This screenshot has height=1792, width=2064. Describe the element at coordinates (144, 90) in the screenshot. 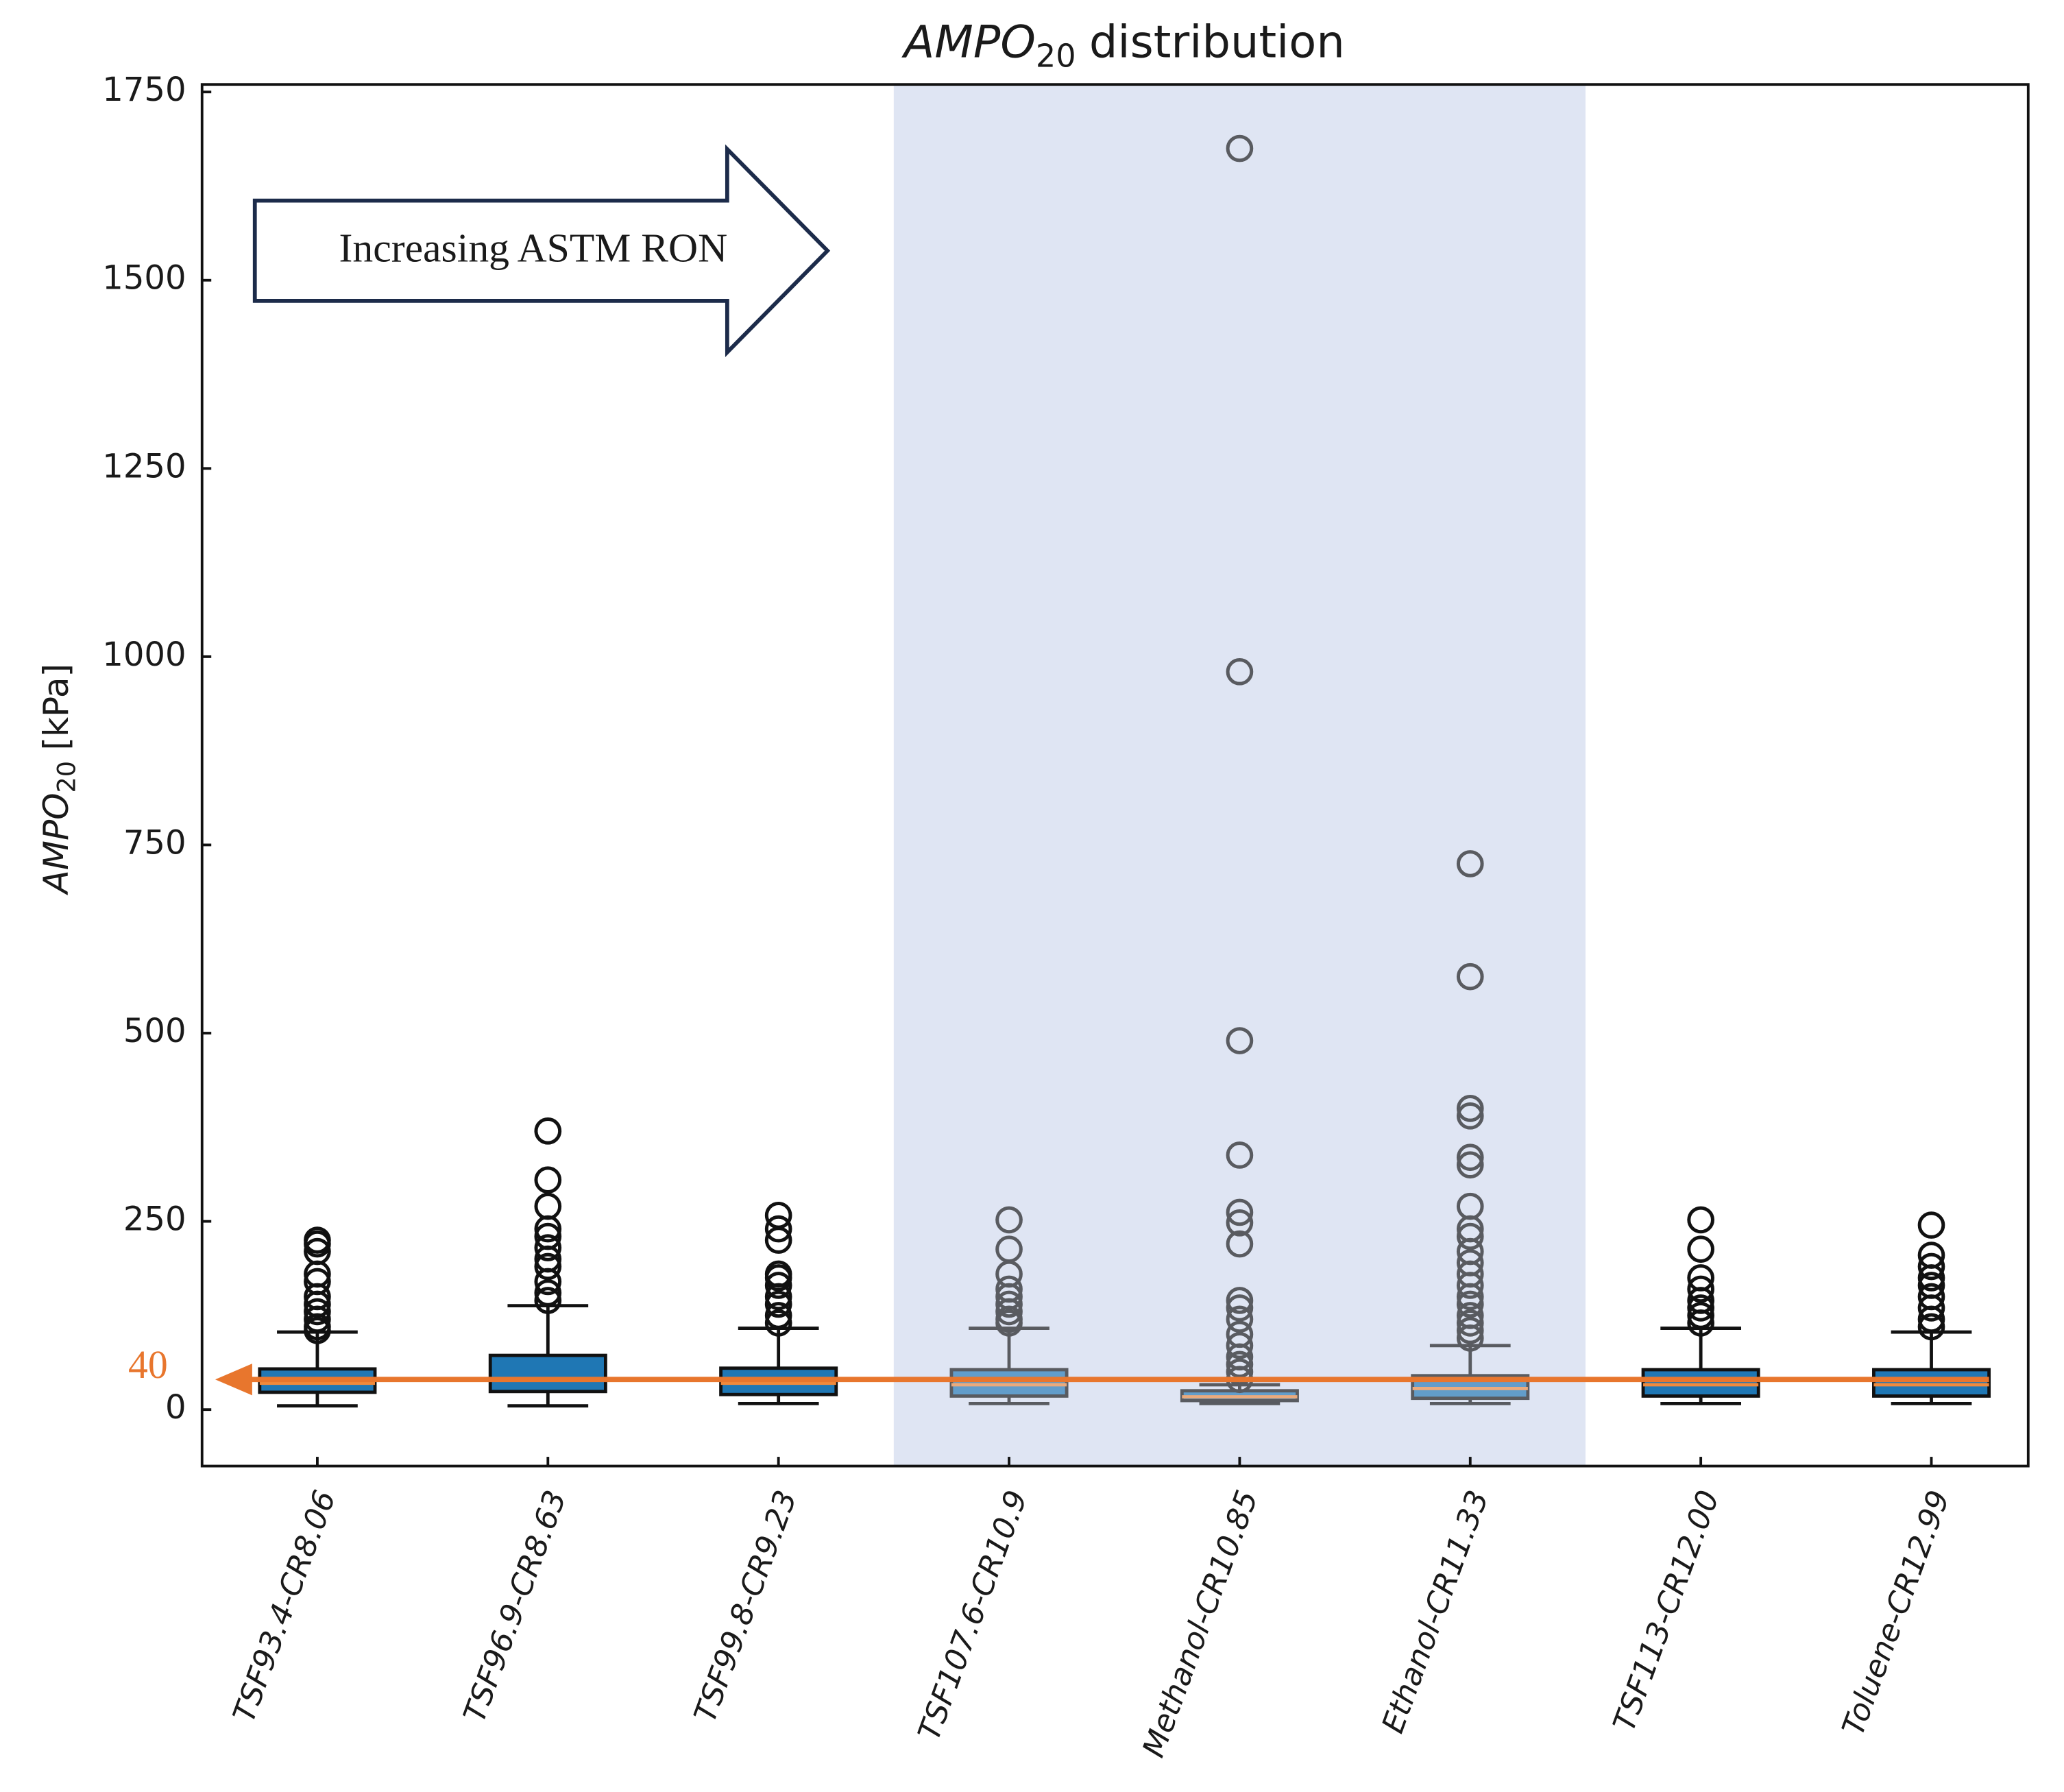

I see `y-tick-label: 1750` at that location.